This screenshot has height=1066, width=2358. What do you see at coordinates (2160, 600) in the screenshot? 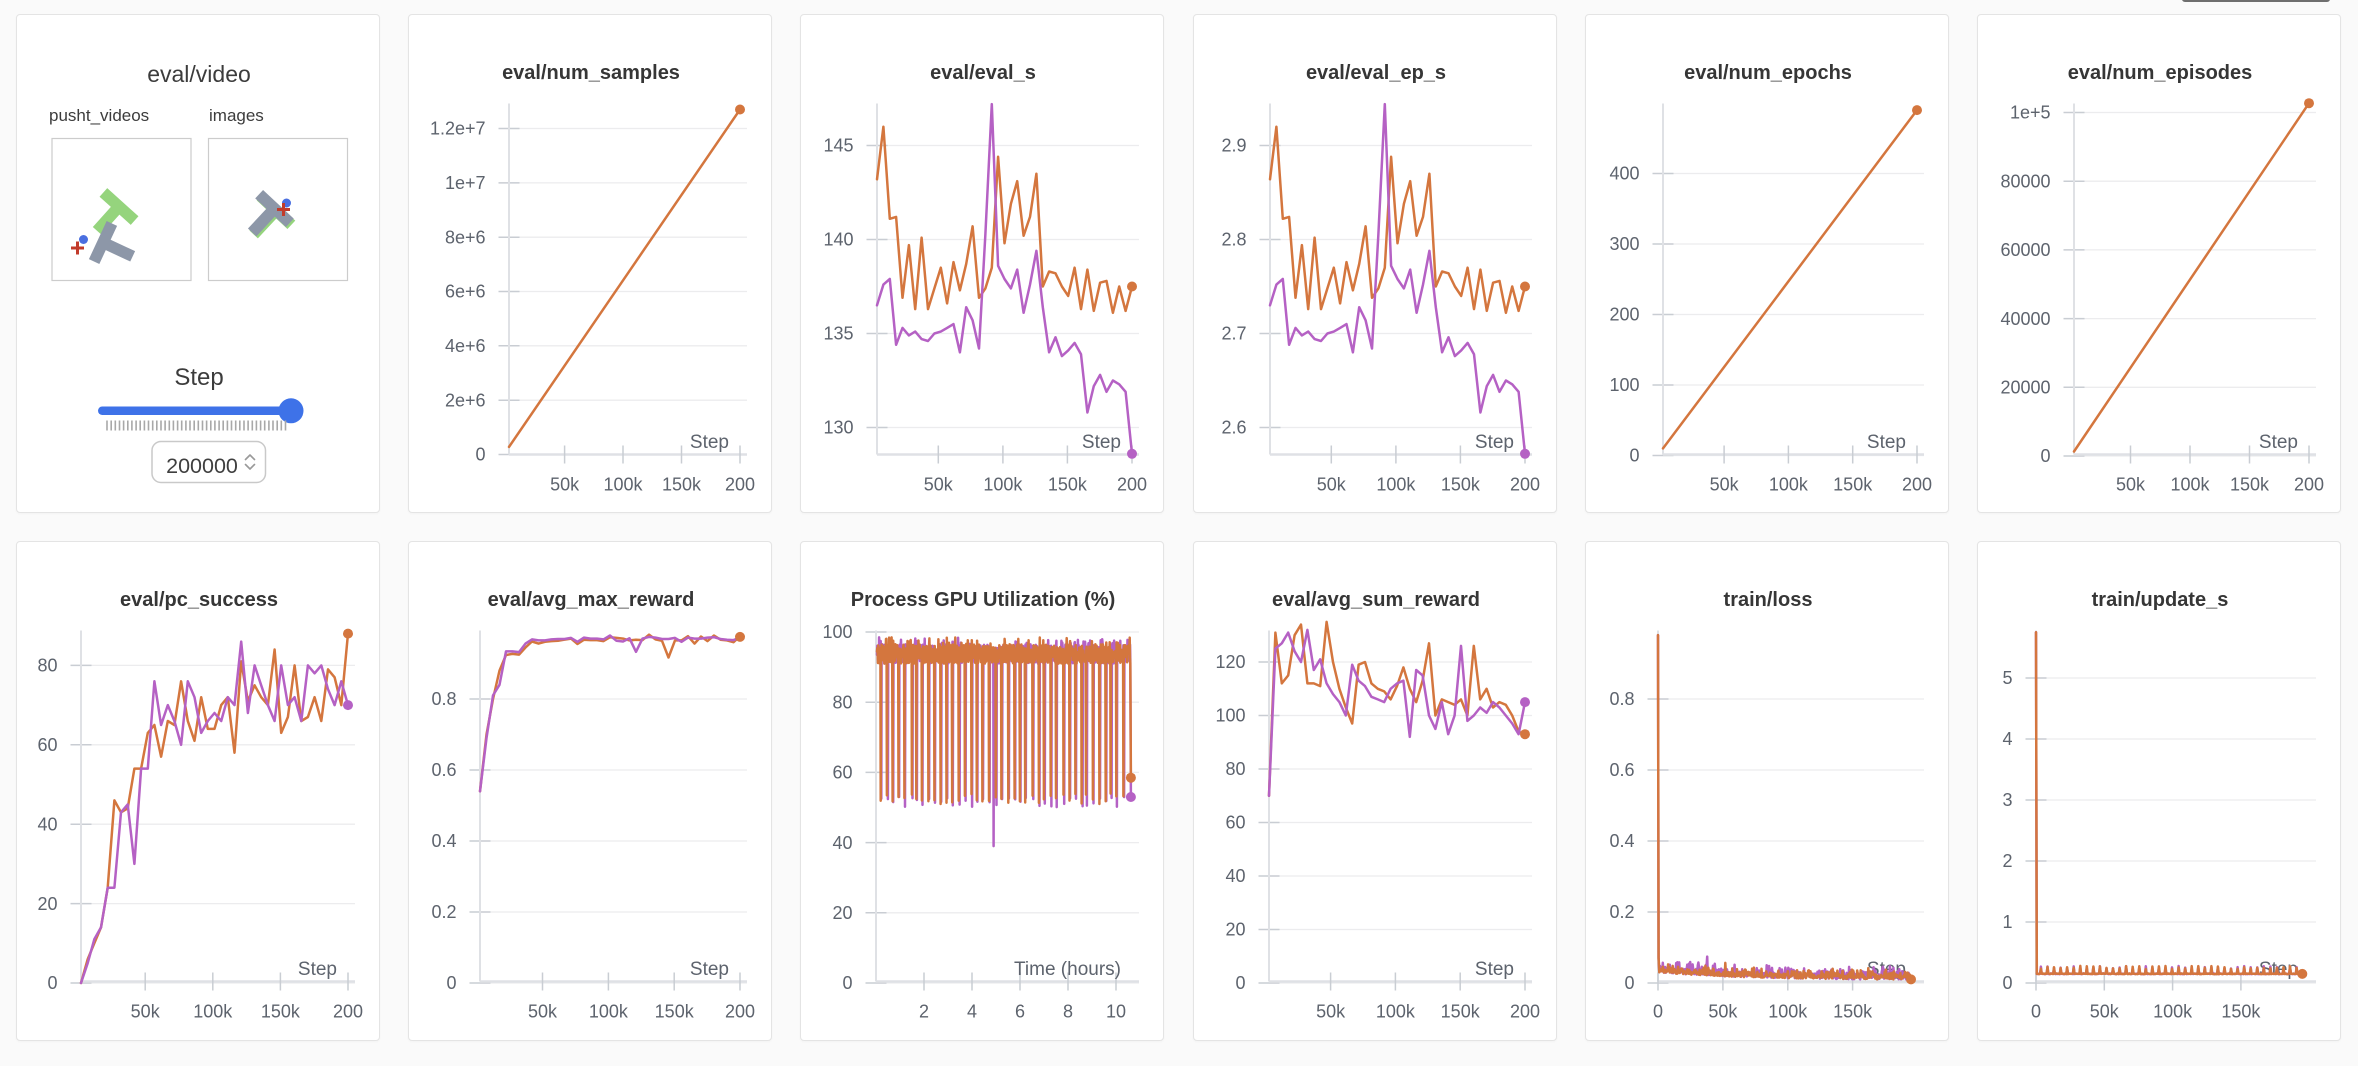
I see `svg-text: train/update_s` at bounding box center [2160, 600].